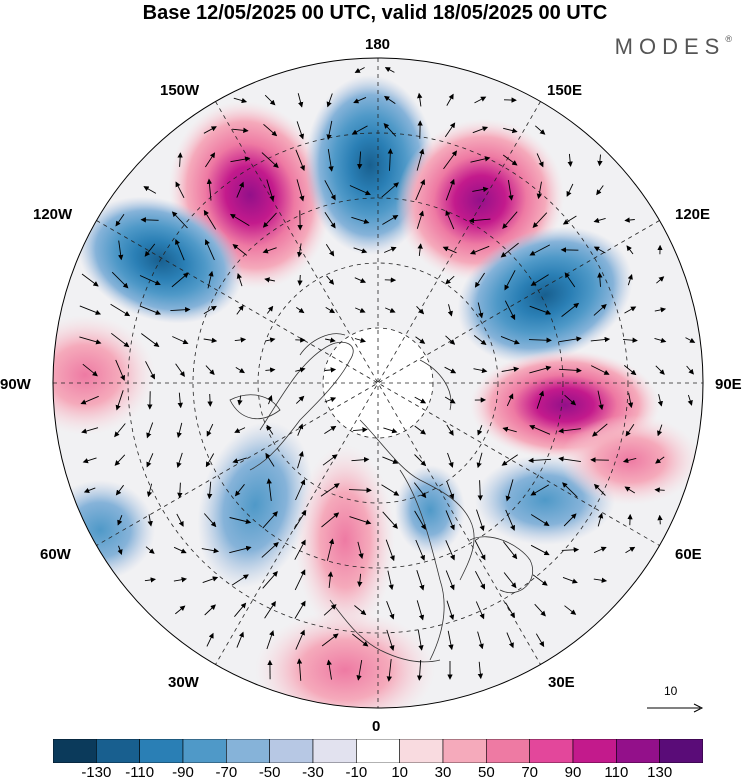 The height and width of the screenshot is (783, 750). What do you see at coordinates (183, 772) in the screenshot?
I see `colorbar-tick-label: -90` at bounding box center [183, 772].